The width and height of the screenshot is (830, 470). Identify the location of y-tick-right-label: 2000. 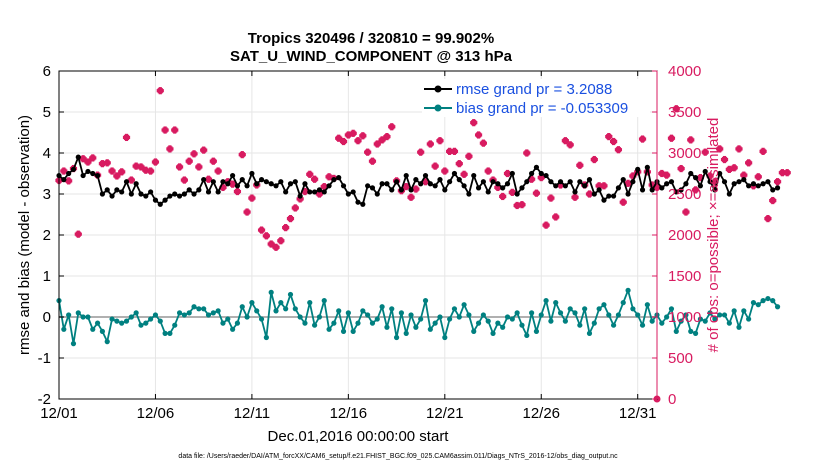
(684, 235).